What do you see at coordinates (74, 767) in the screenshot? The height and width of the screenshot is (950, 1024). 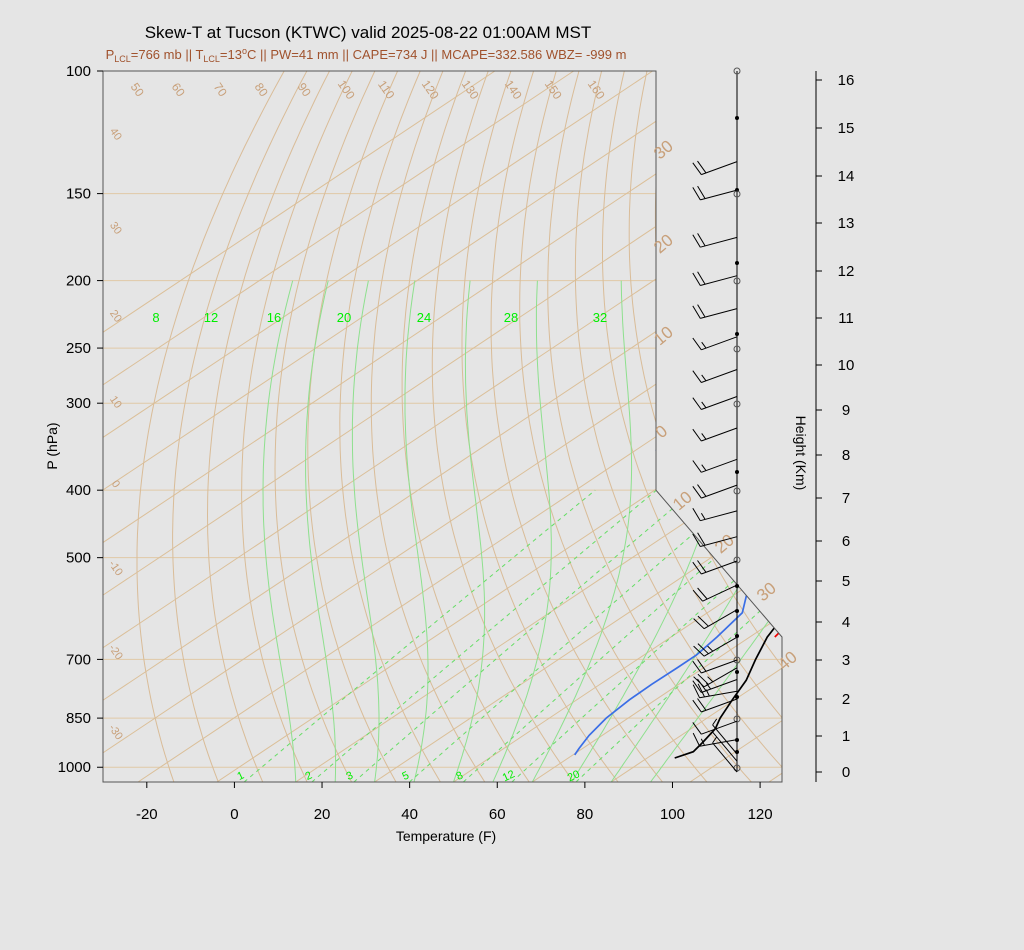 I see `y-tick-label: 1000` at bounding box center [74, 767].